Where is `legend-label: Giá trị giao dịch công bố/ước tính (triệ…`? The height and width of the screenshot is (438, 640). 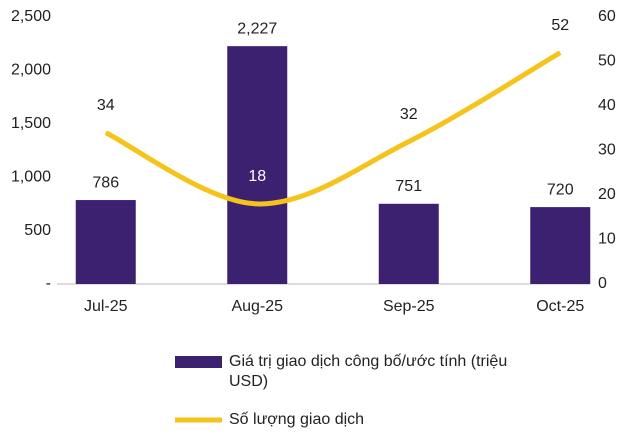 legend-label: Giá trị giao dịch công bố/ước tính (triệ… is located at coordinates (368, 371).